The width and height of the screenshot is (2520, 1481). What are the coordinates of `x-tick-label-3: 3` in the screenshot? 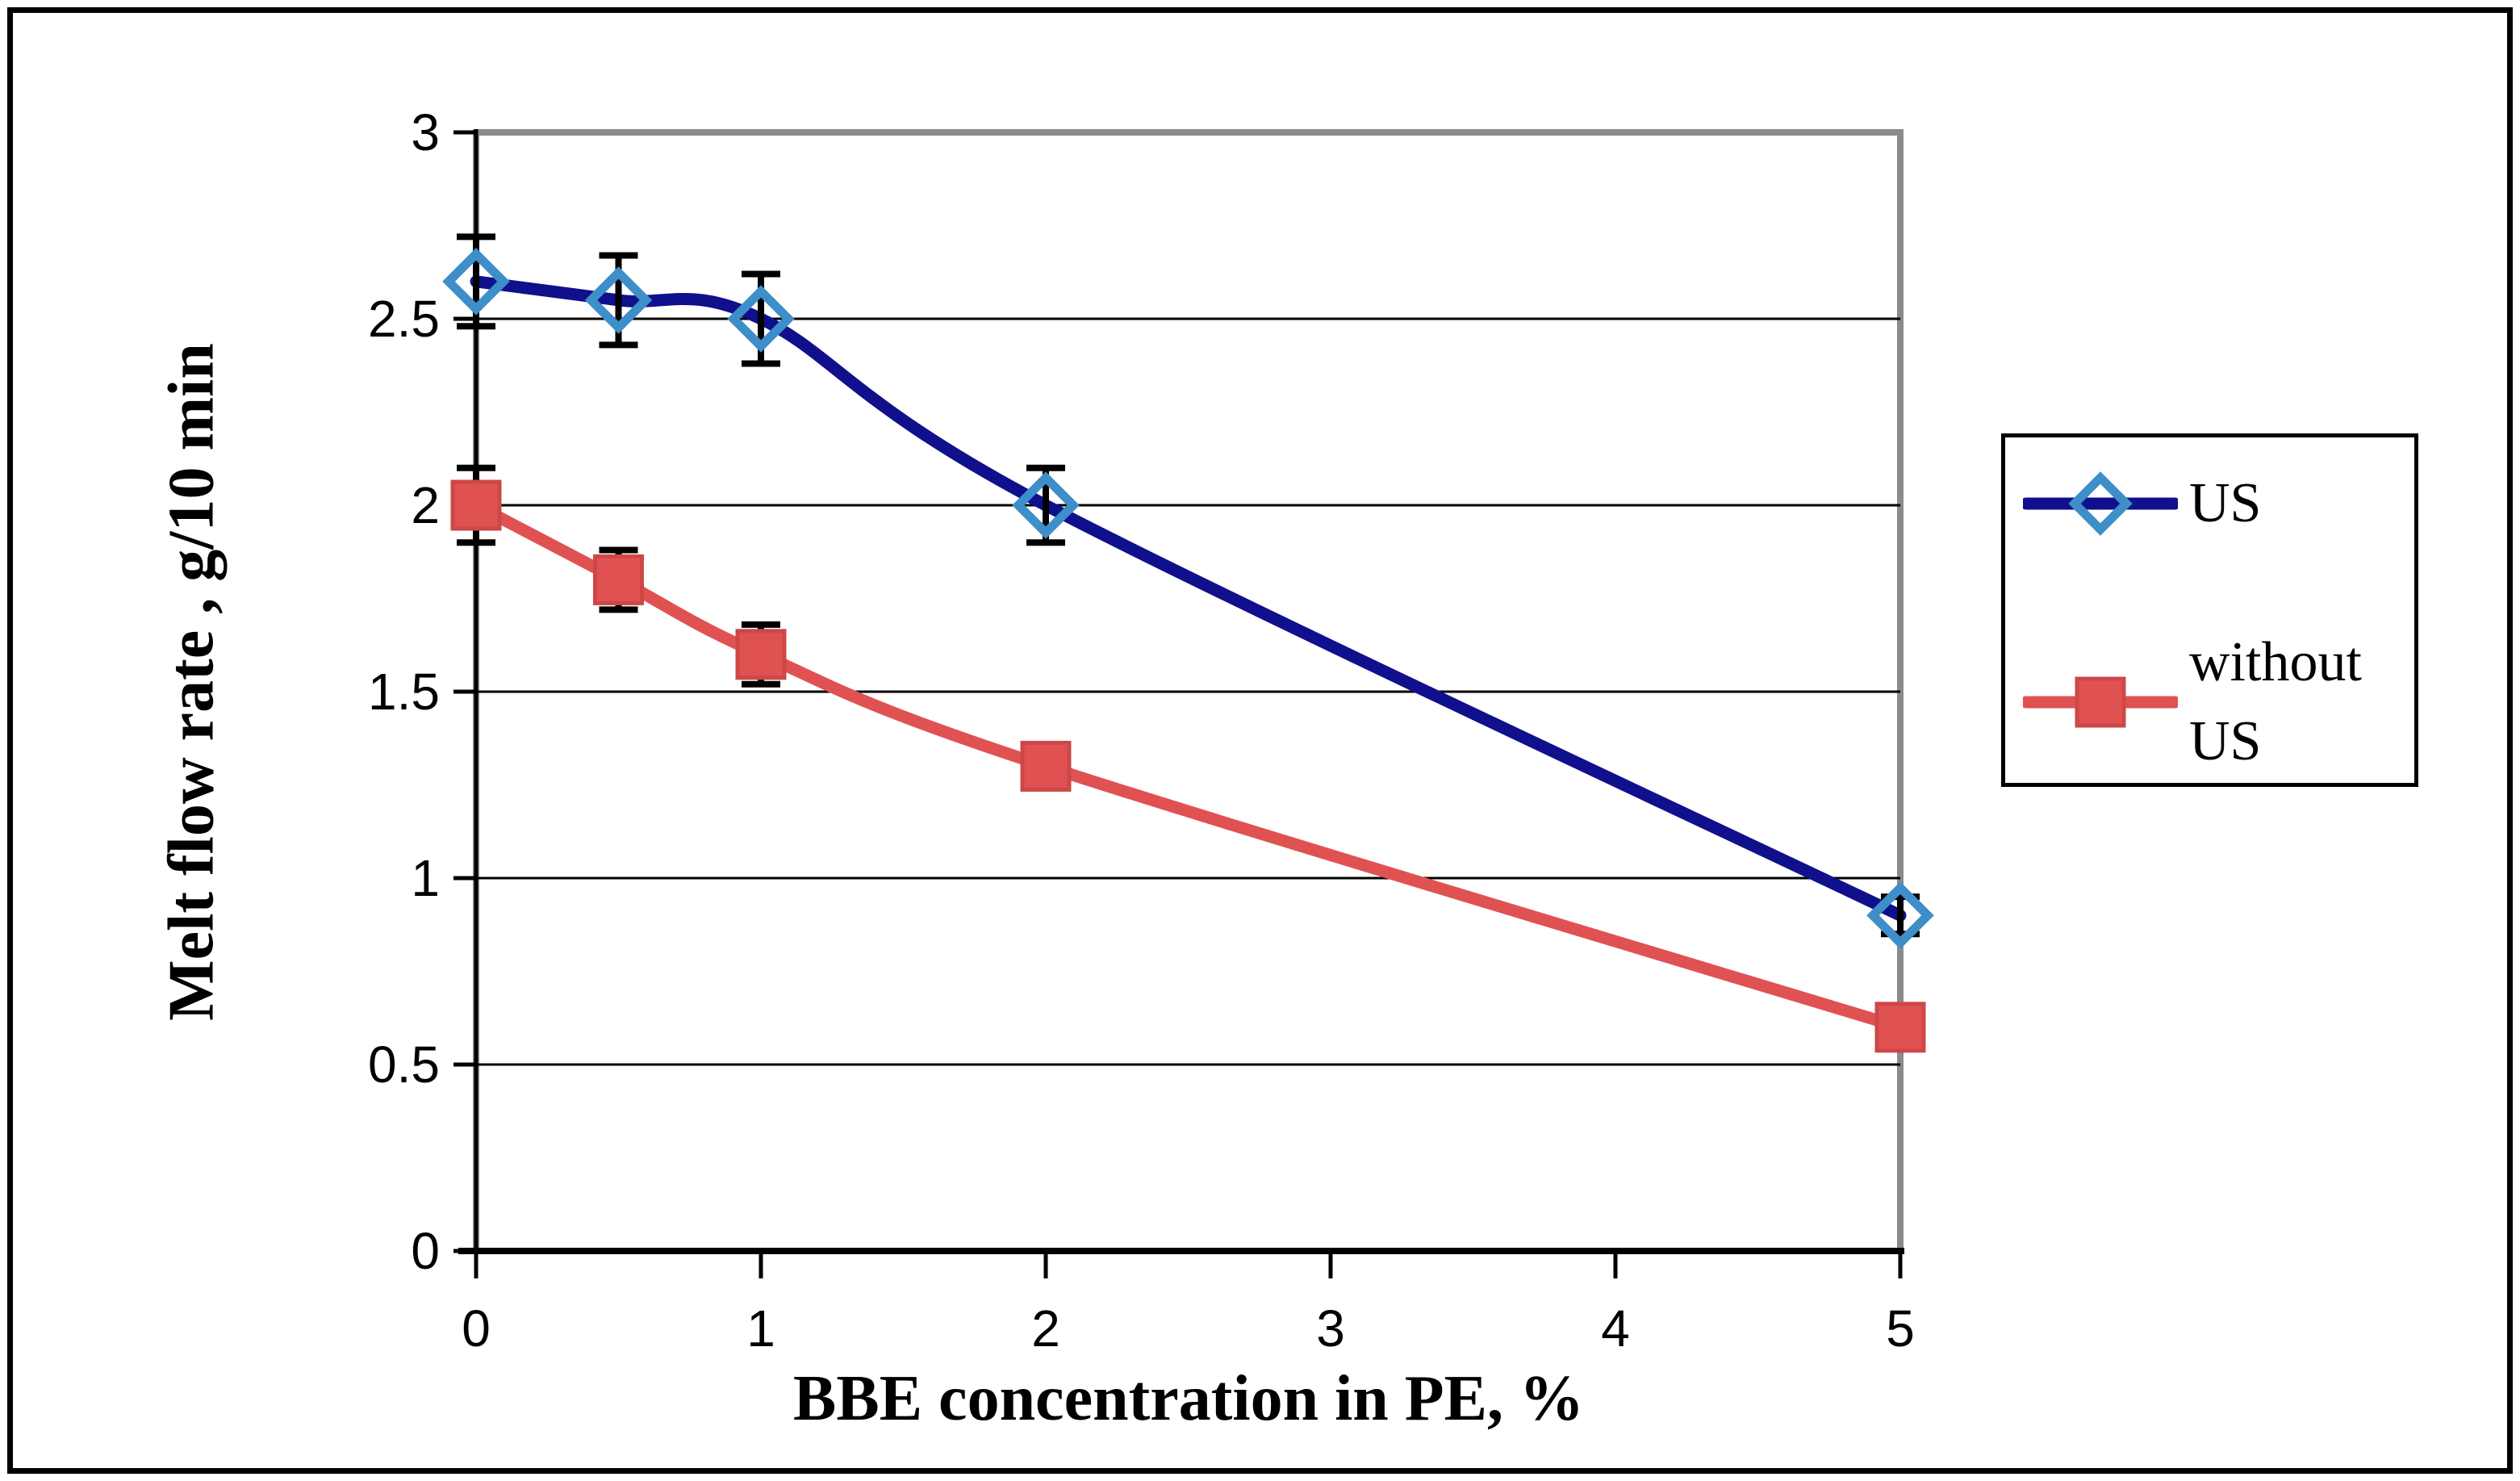 It's located at (1331, 1328).